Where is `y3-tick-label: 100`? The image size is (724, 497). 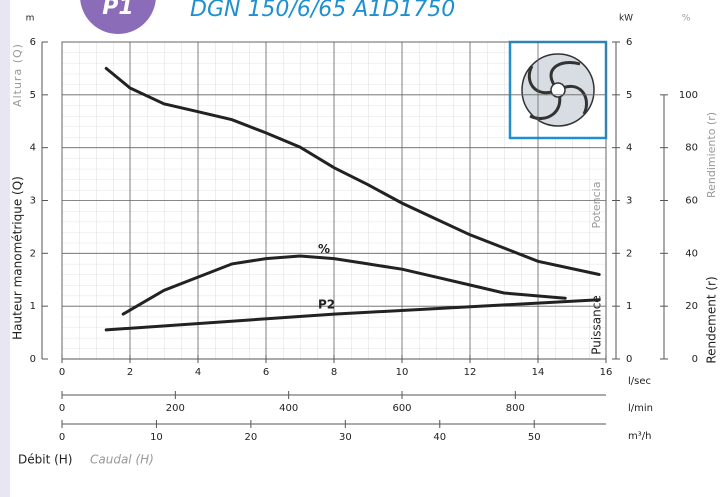 y3-tick-label: 100 is located at coordinates (688, 95).